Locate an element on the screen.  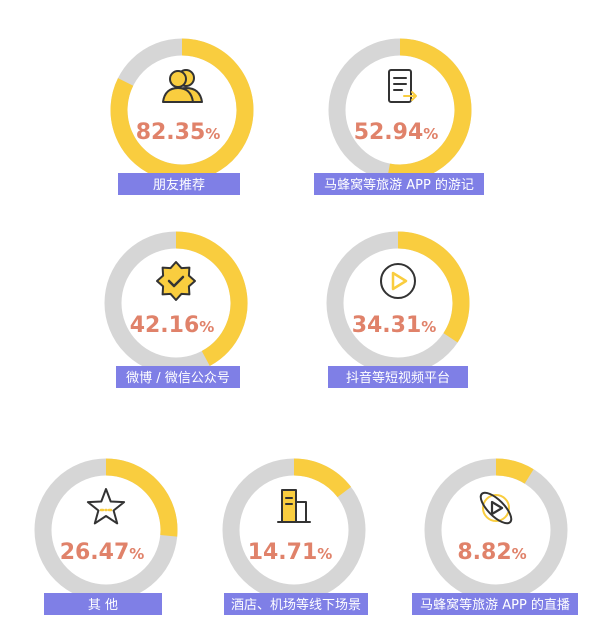
donut-item: 14.71% 酒店、机场等线下场景 is located at coordinates (295, 536).